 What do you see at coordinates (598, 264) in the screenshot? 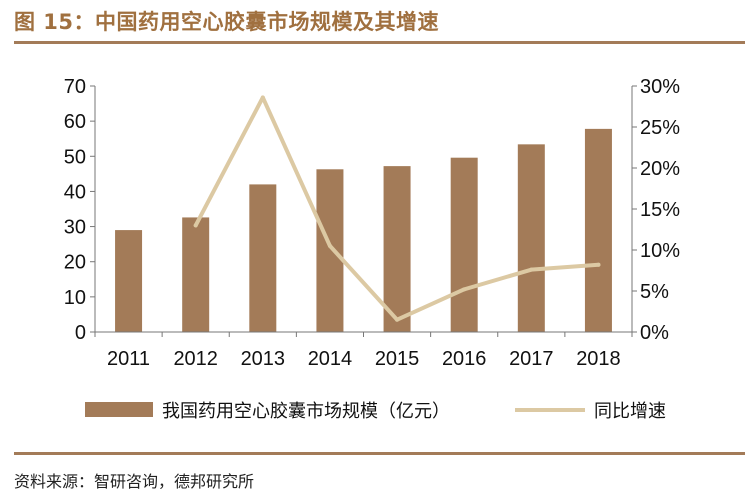
I see `growth-point-2018` at bounding box center [598, 264].